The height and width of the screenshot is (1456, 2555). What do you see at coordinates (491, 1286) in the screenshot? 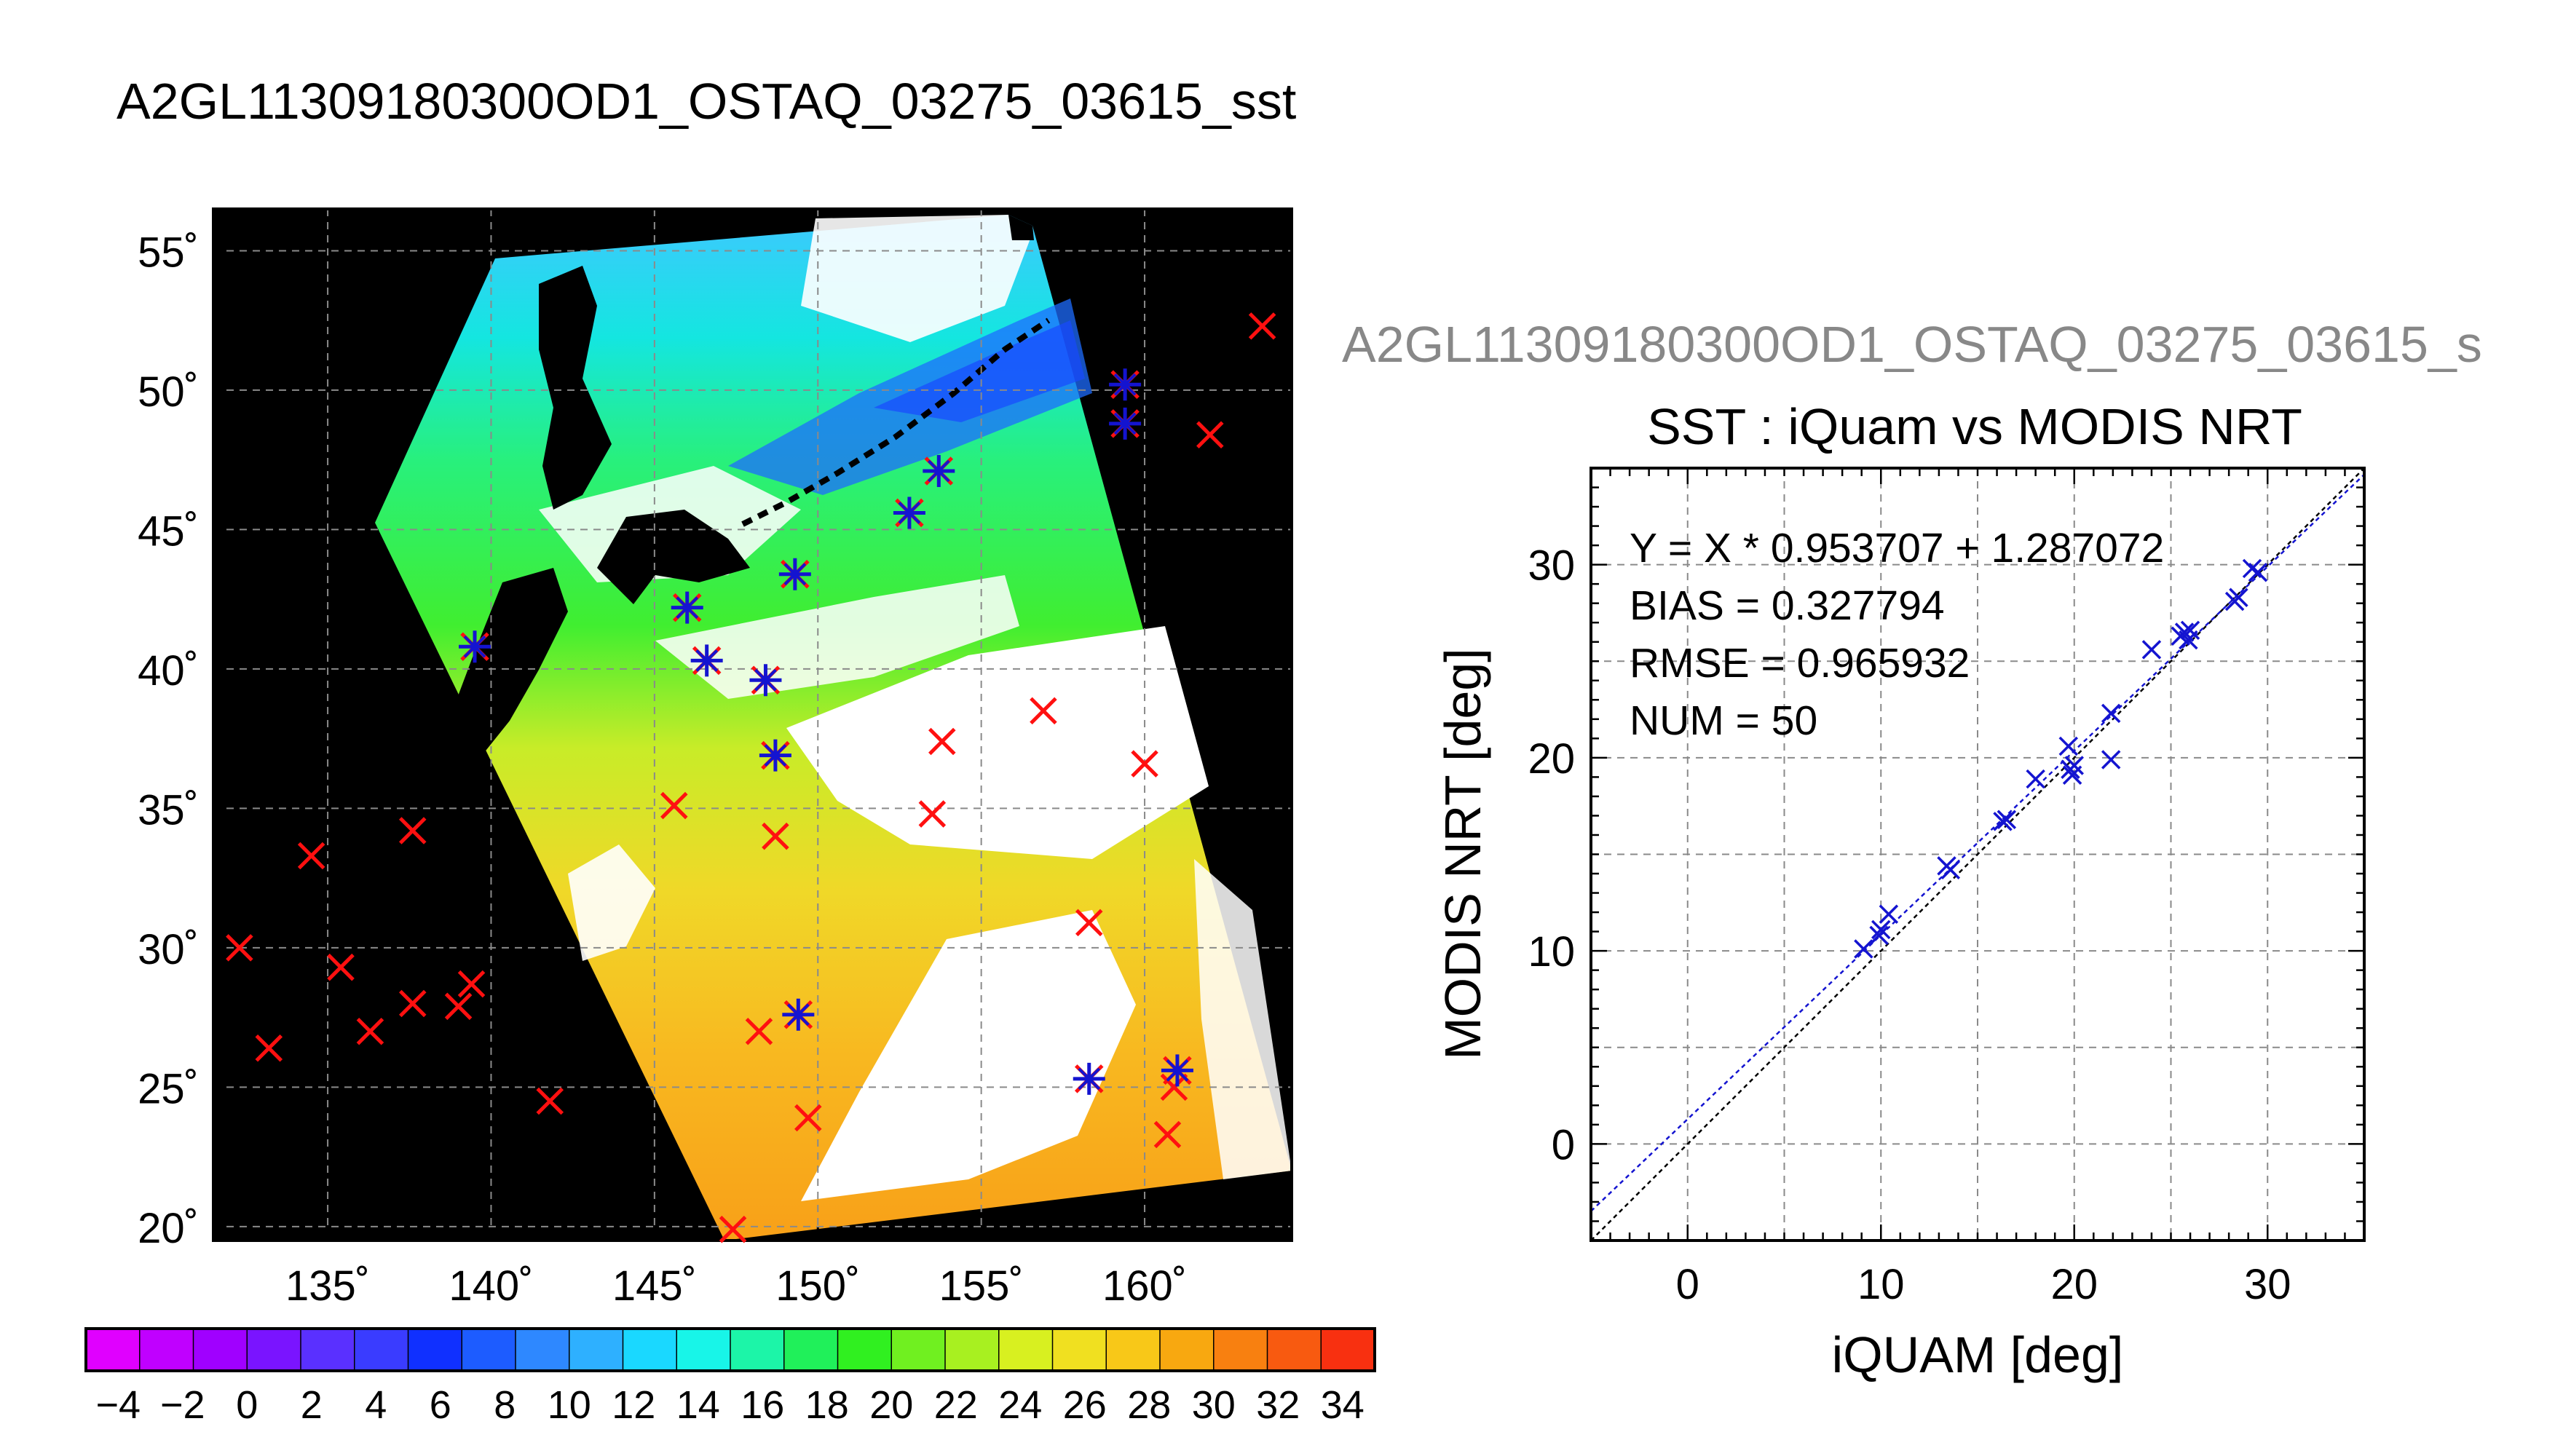
I see `lon-tick-label: 140˚` at bounding box center [491, 1286].